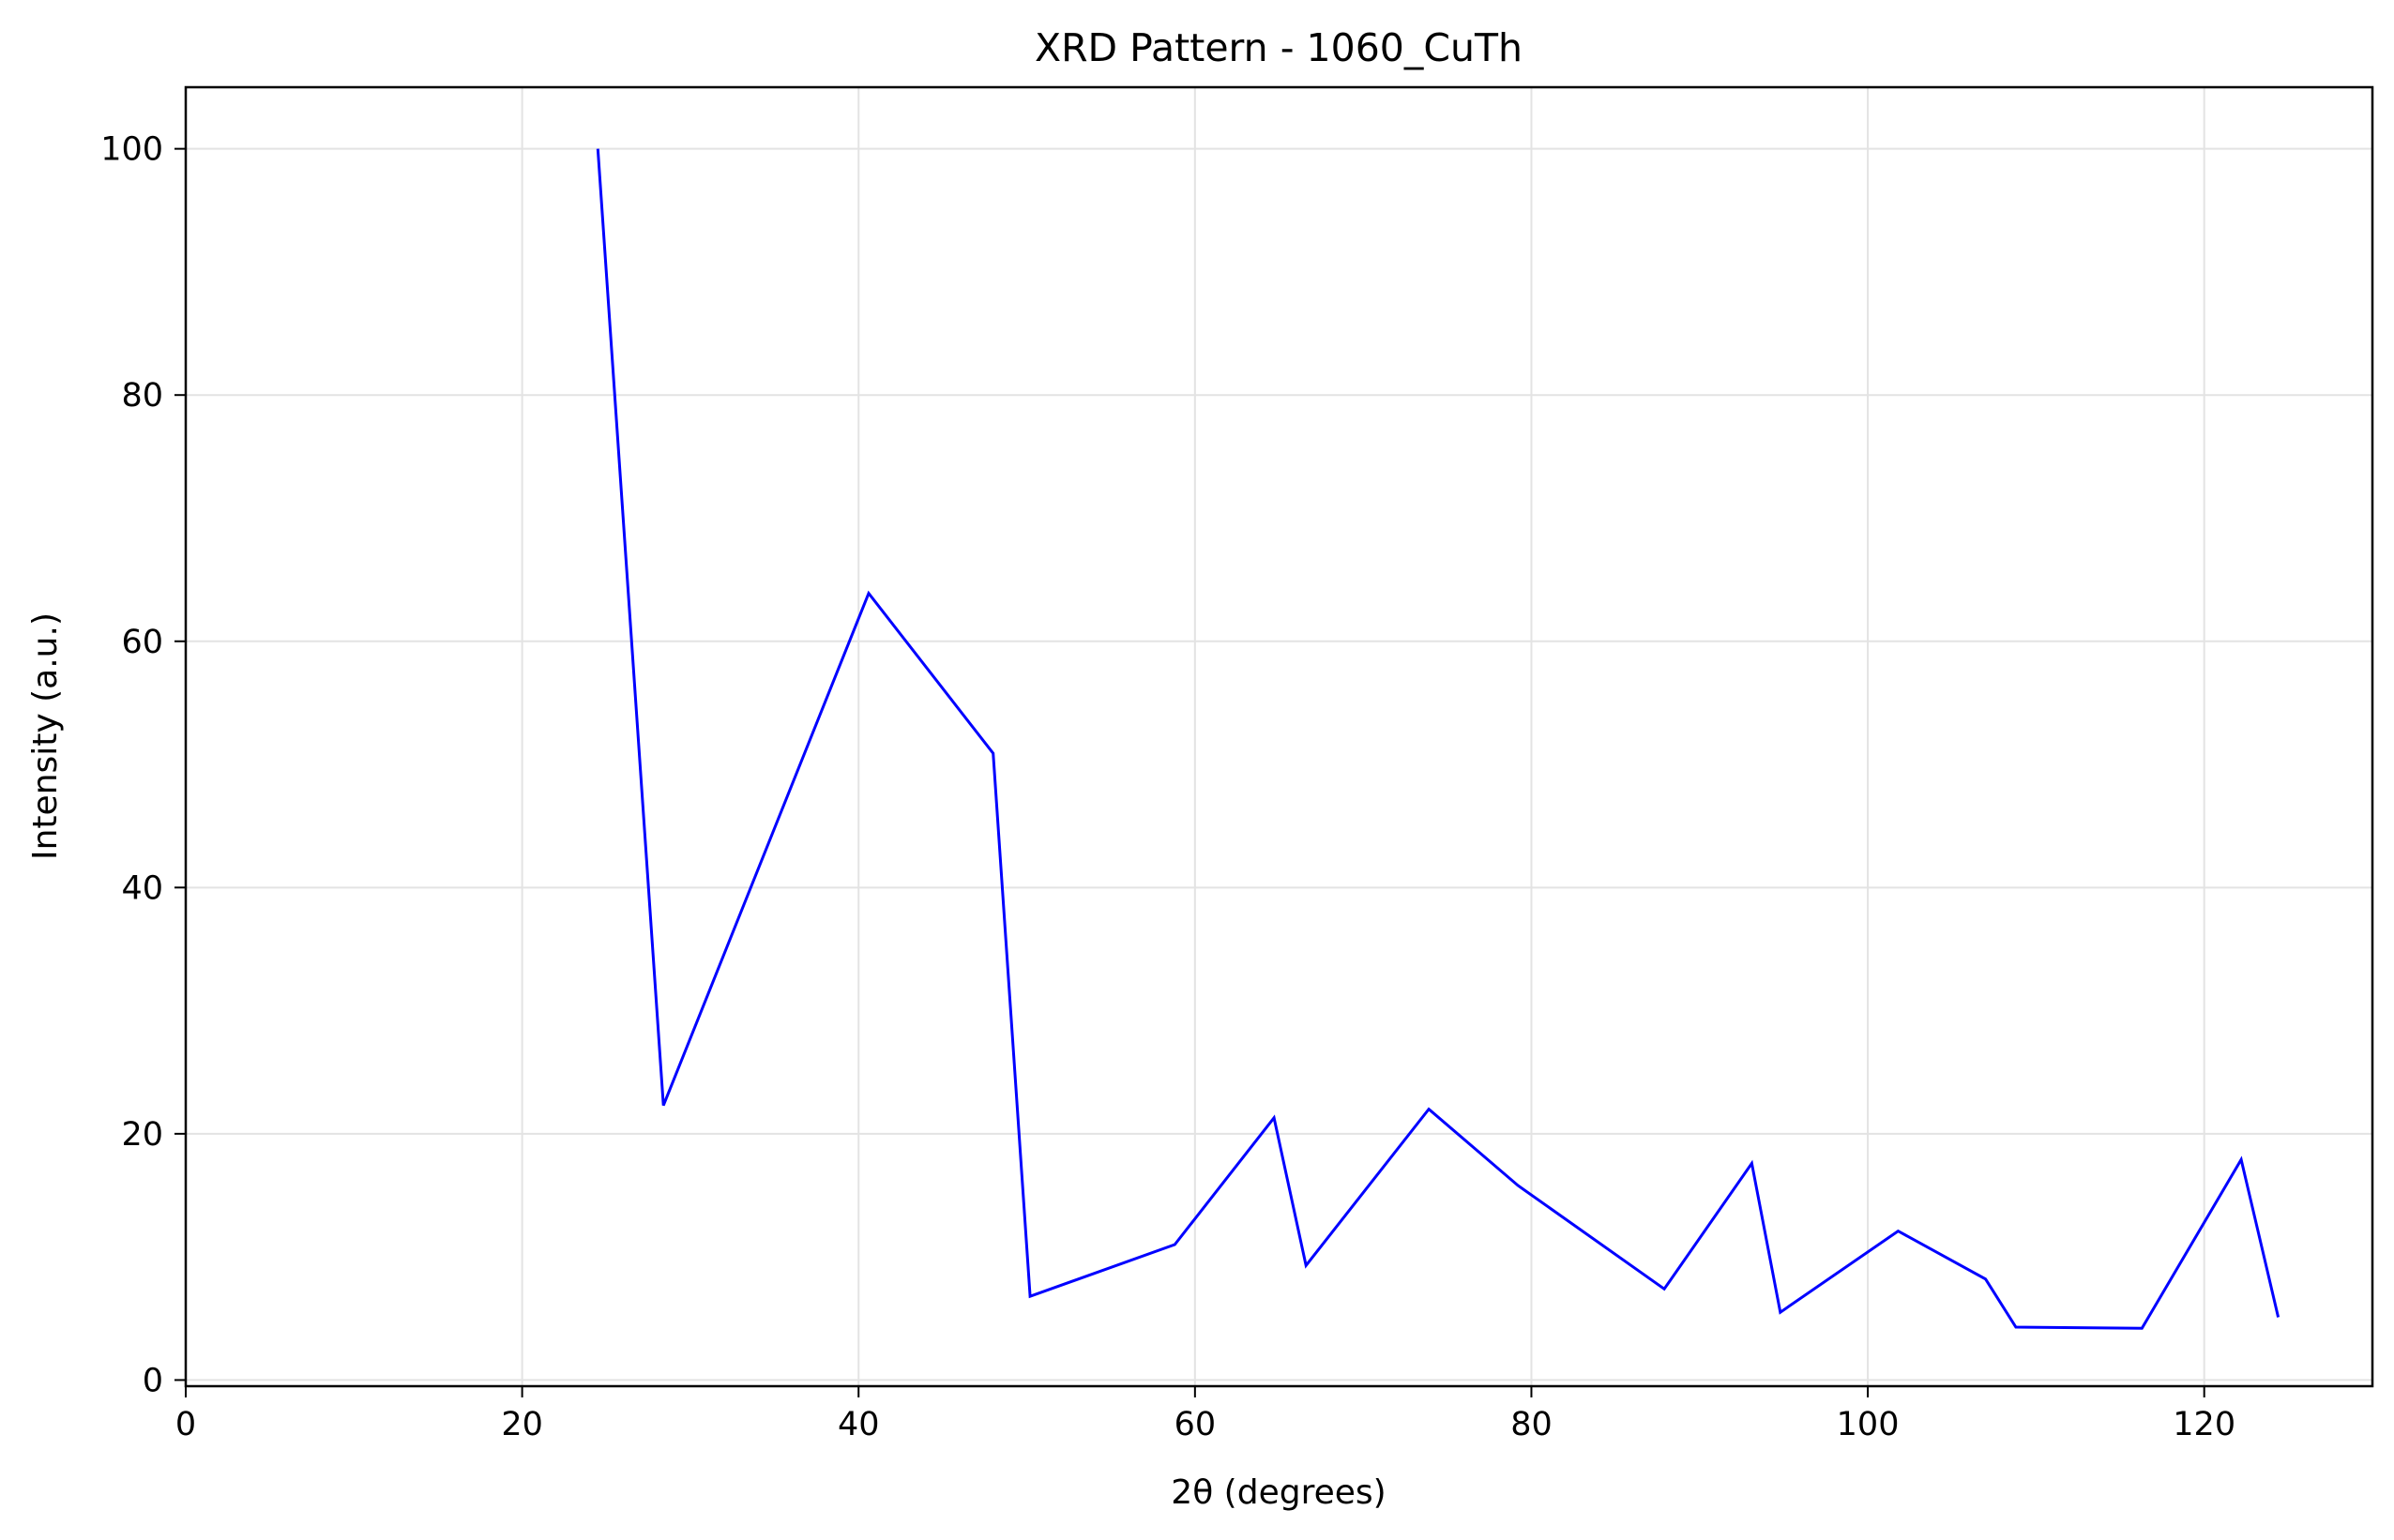 The width and height of the screenshot is (2394, 1540). Describe the element at coordinates (142, 1135) in the screenshot. I see `y-tick-label: 20` at that location.